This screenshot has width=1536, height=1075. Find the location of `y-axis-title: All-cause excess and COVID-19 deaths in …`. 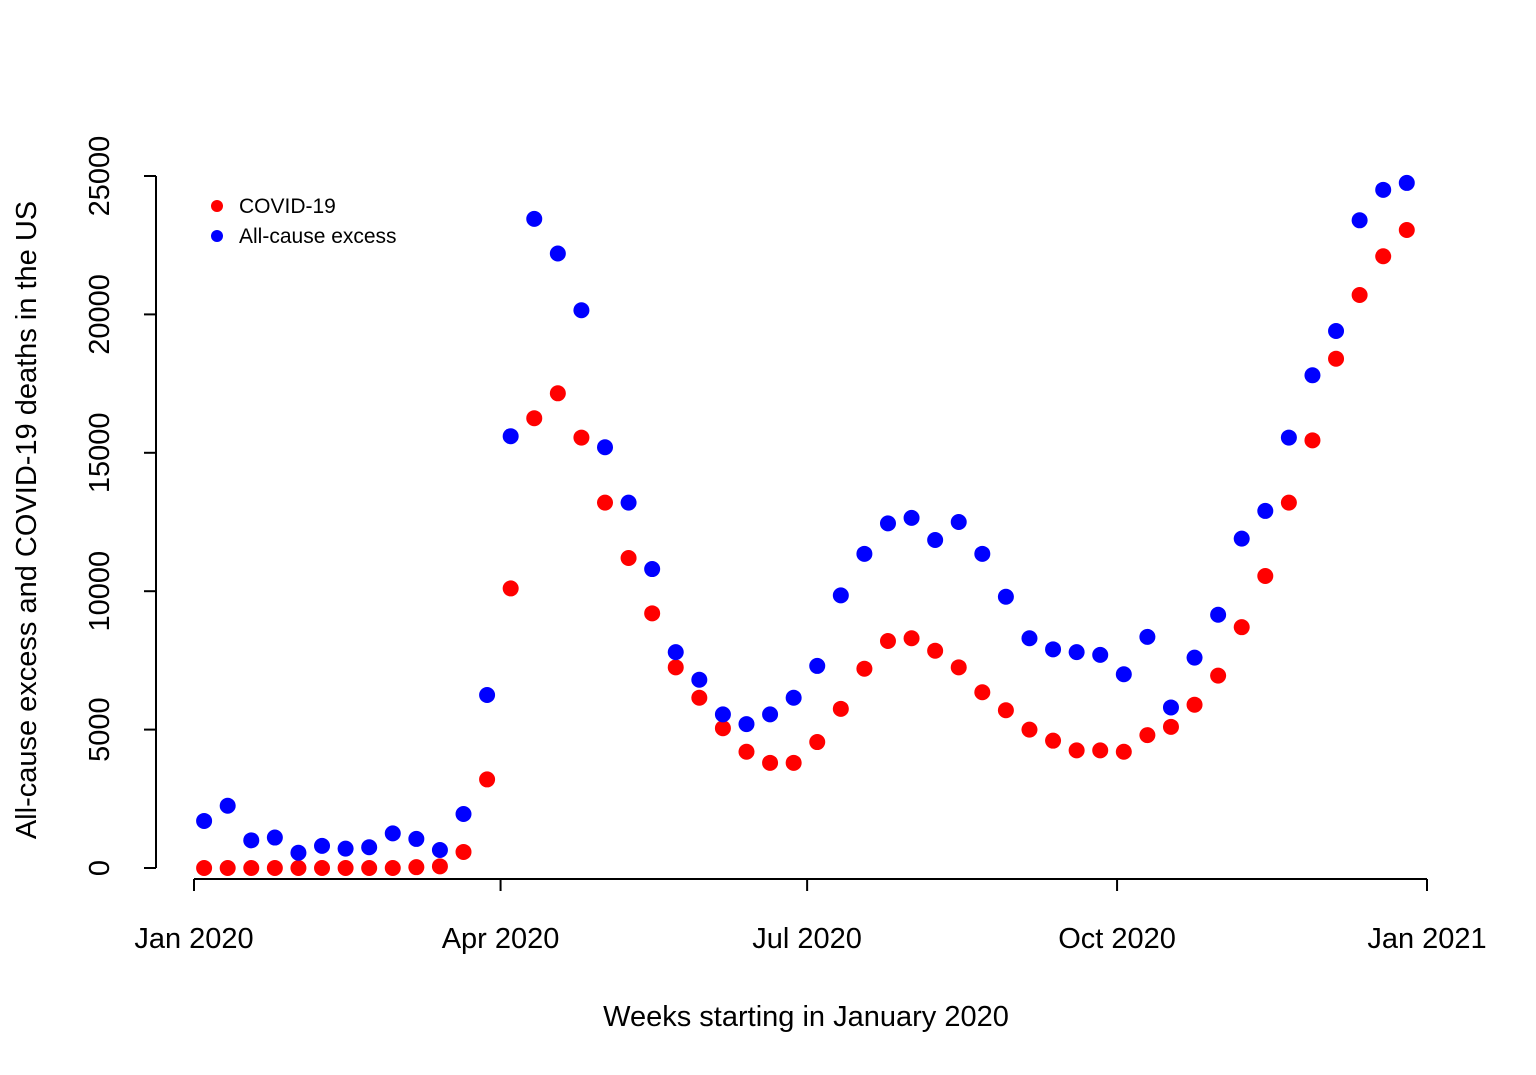

y-axis-title: All-cause excess and COVID-19 deaths in … is located at coordinates (27, 520).